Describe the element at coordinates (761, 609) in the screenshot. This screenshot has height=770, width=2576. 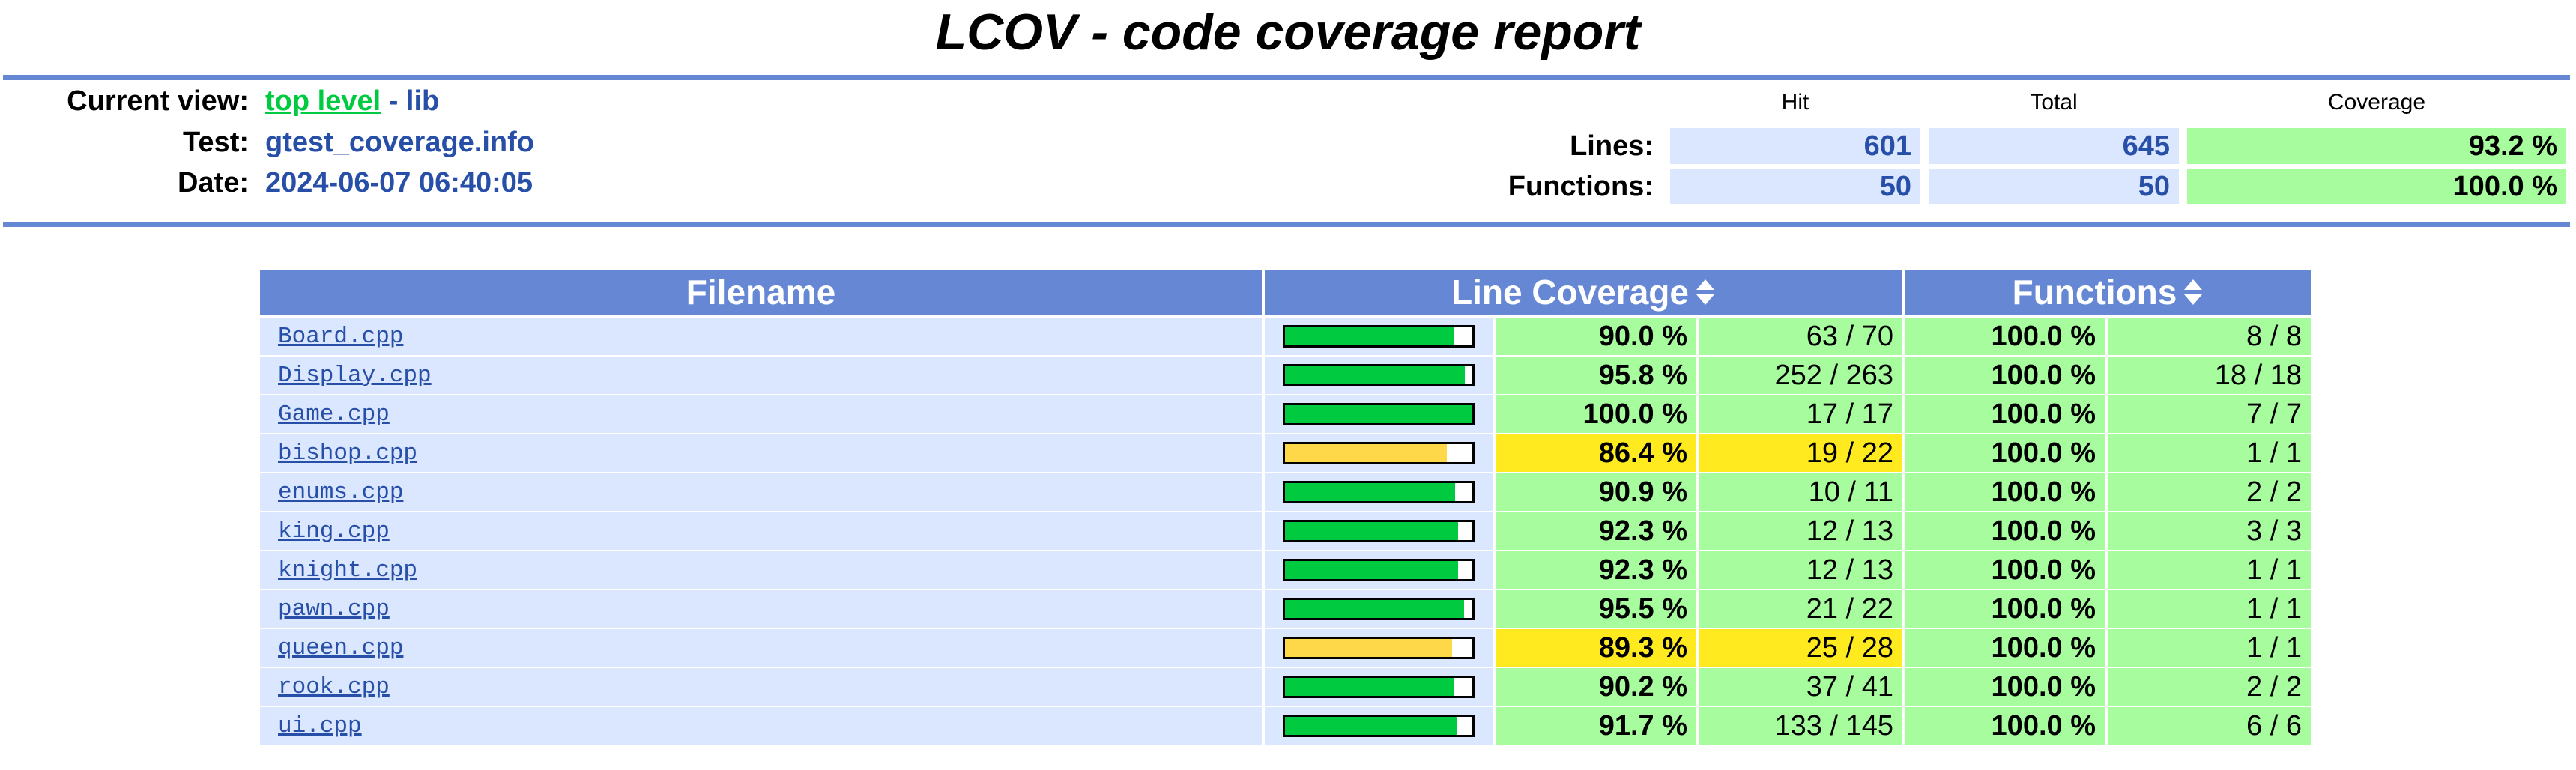
I see `filename: pawn.cpp` at that location.